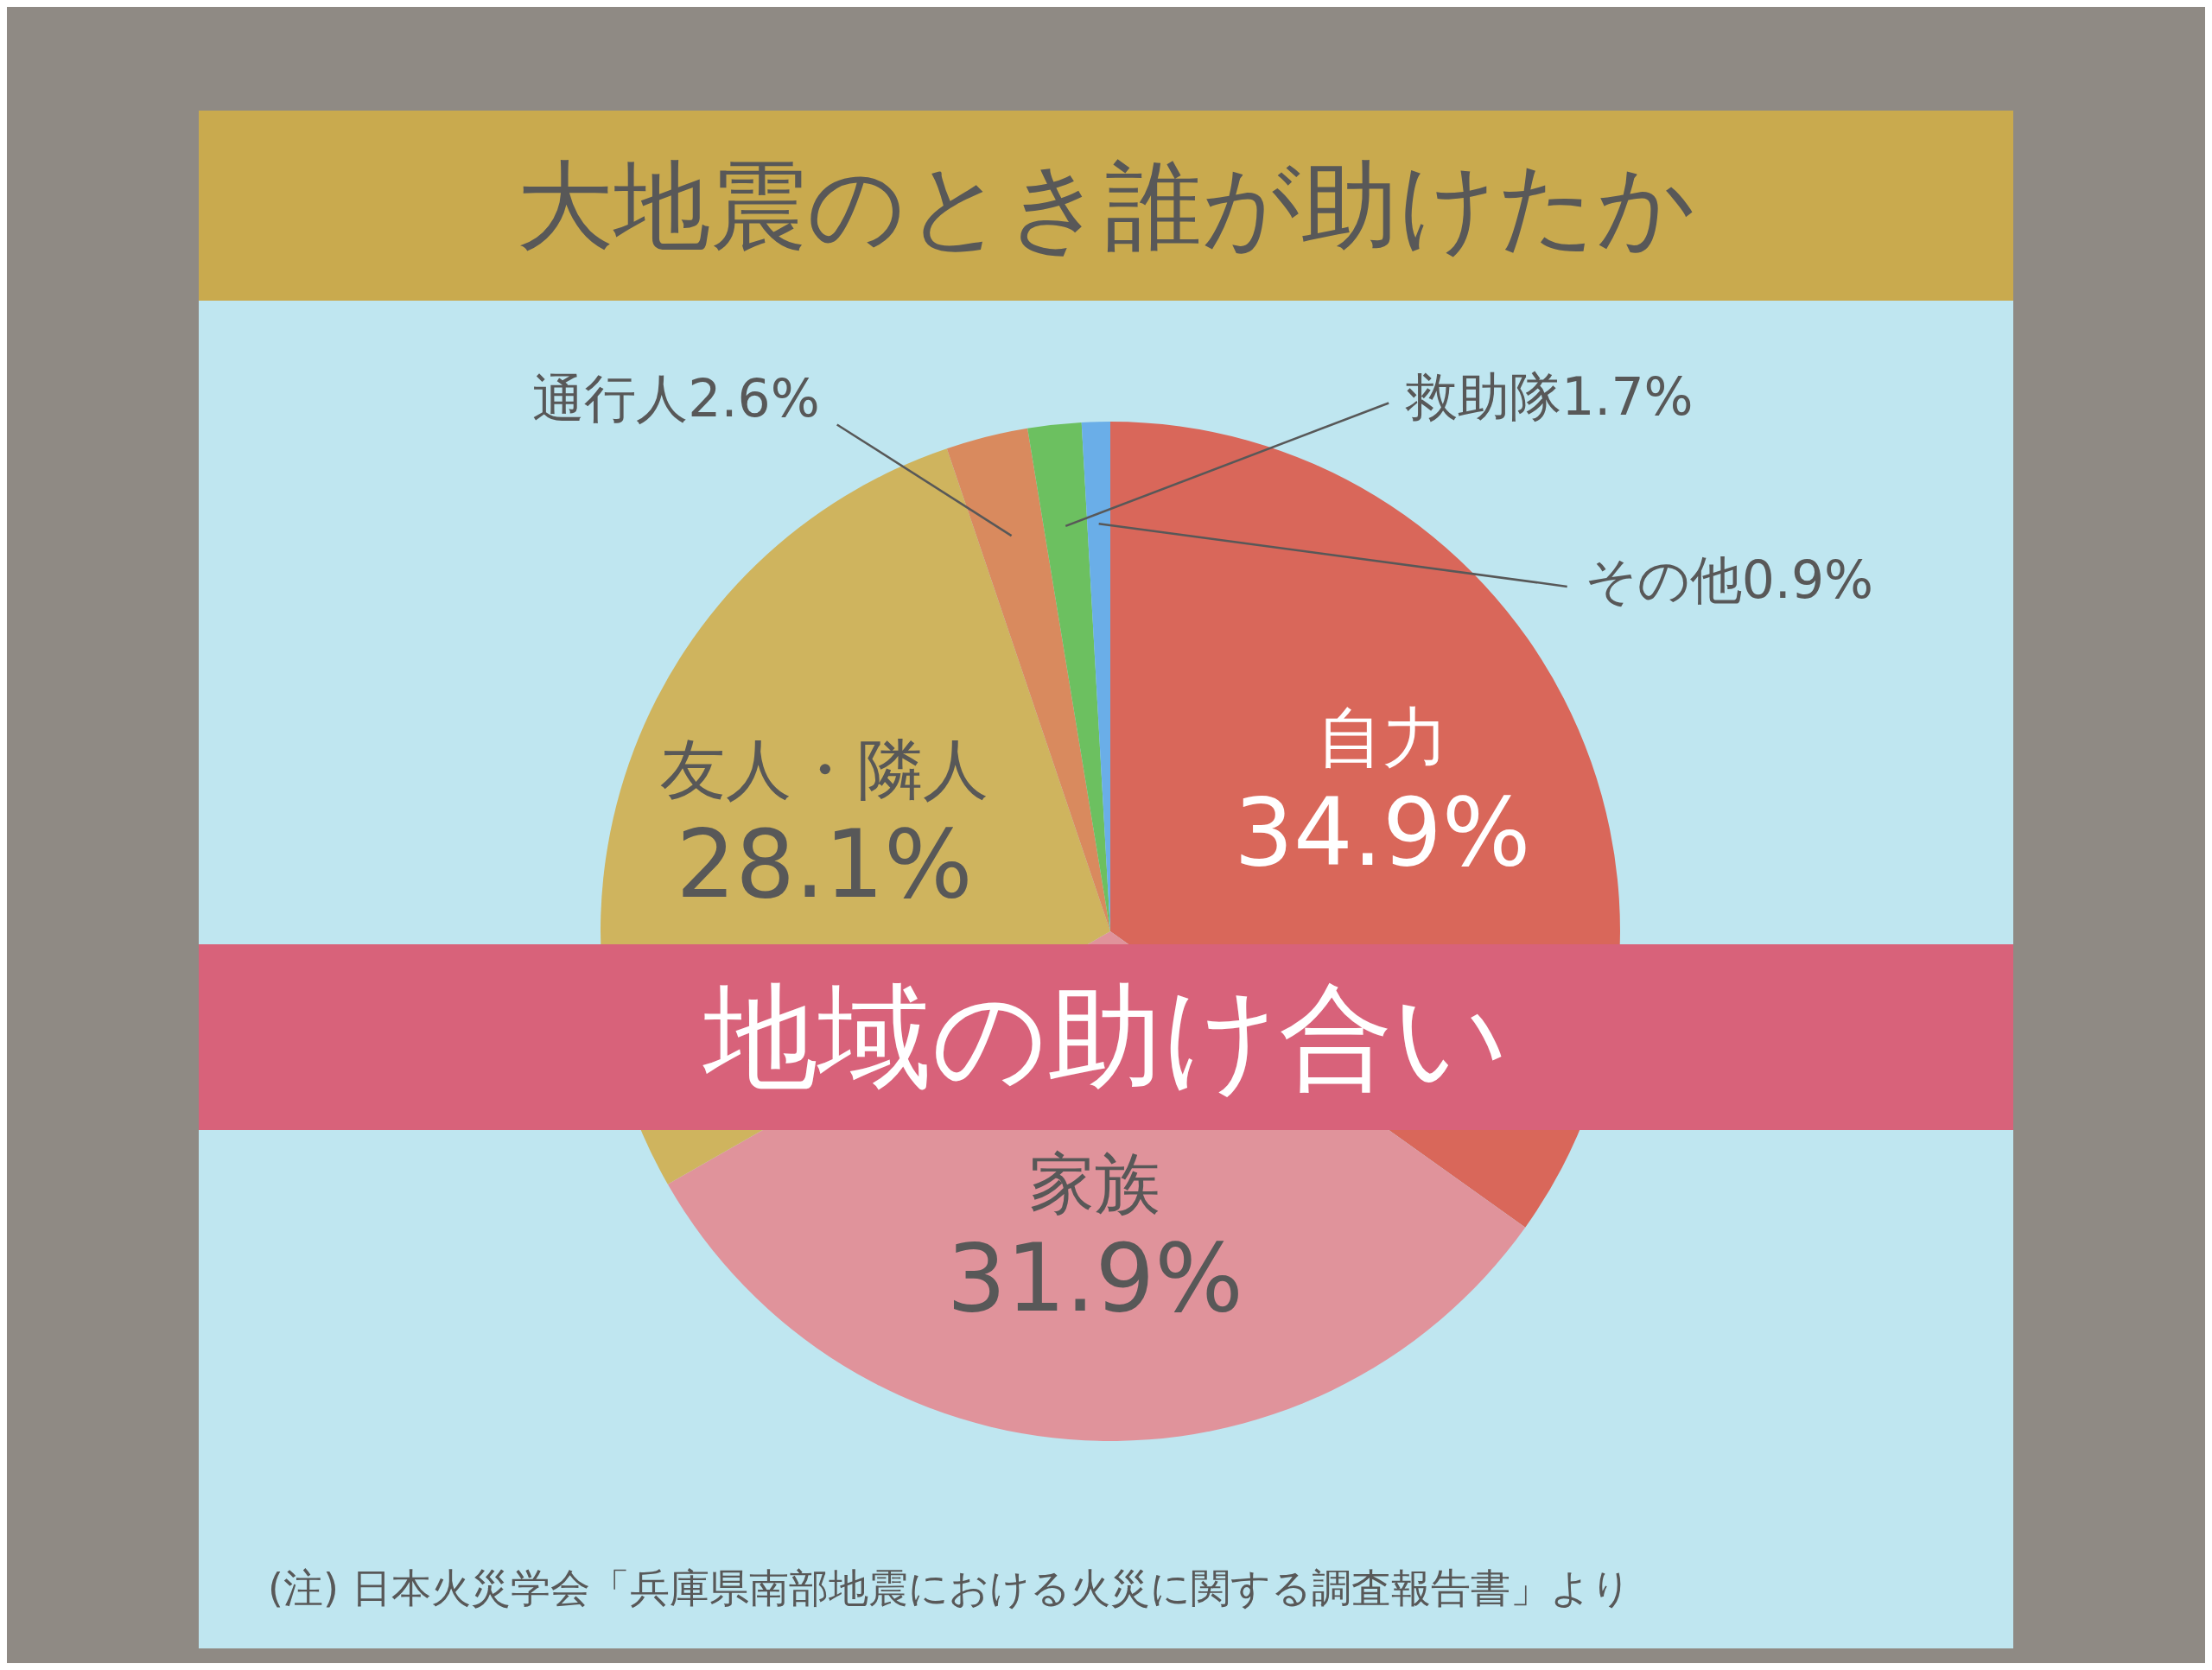  What do you see at coordinates (1729, 579) in the screenshot?
I see `slice-label: その他0.9%` at bounding box center [1729, 579].